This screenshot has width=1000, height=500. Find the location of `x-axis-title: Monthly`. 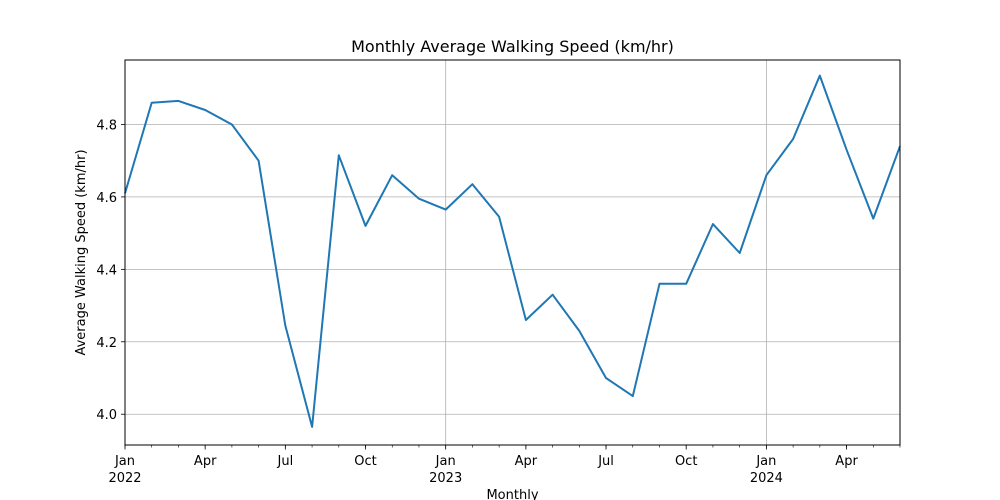

x-axis-title: Monthly is located at coordinates (512, 494).